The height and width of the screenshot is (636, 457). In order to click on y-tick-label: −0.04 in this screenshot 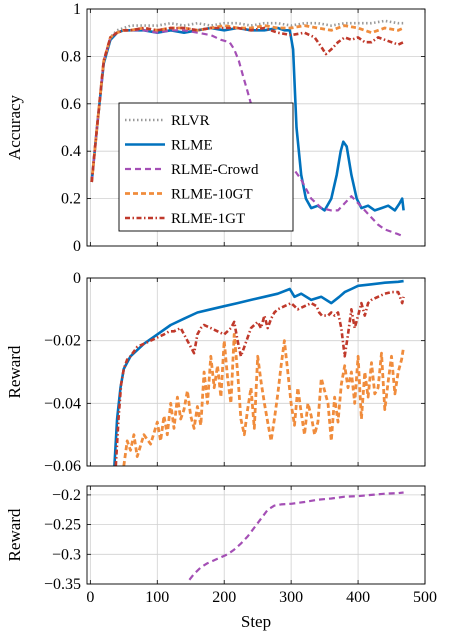, I will do `click(62, 403)`.